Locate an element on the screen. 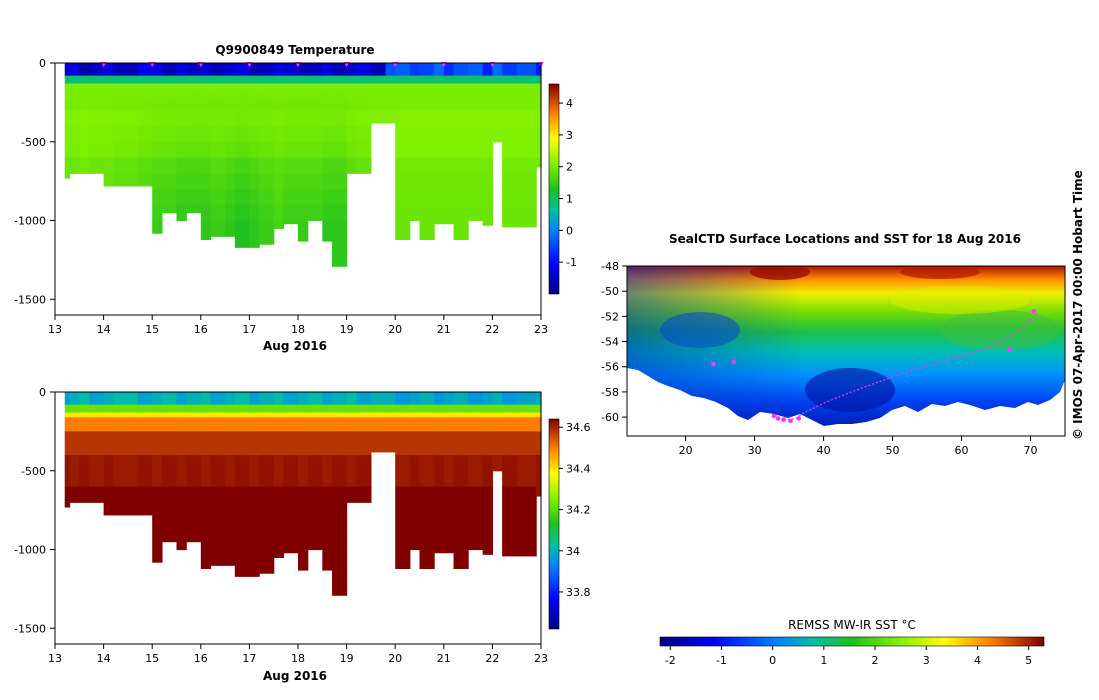 This screenshot has width=1099, height=700. y-tick-label: -1000 is located at coordinates (30, 221).